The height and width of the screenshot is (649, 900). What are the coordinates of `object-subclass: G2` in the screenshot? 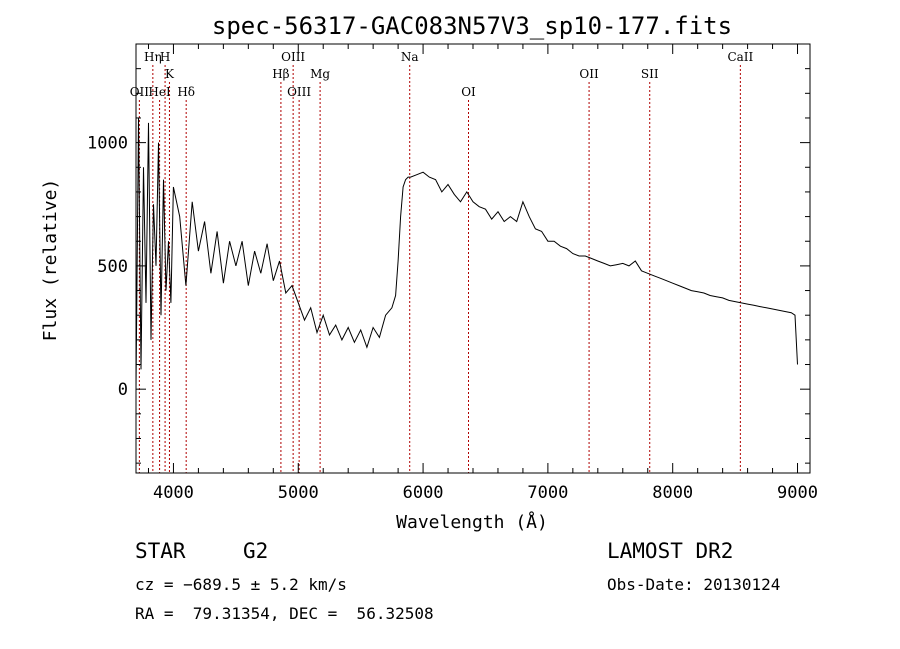 It's located at (256, 551).